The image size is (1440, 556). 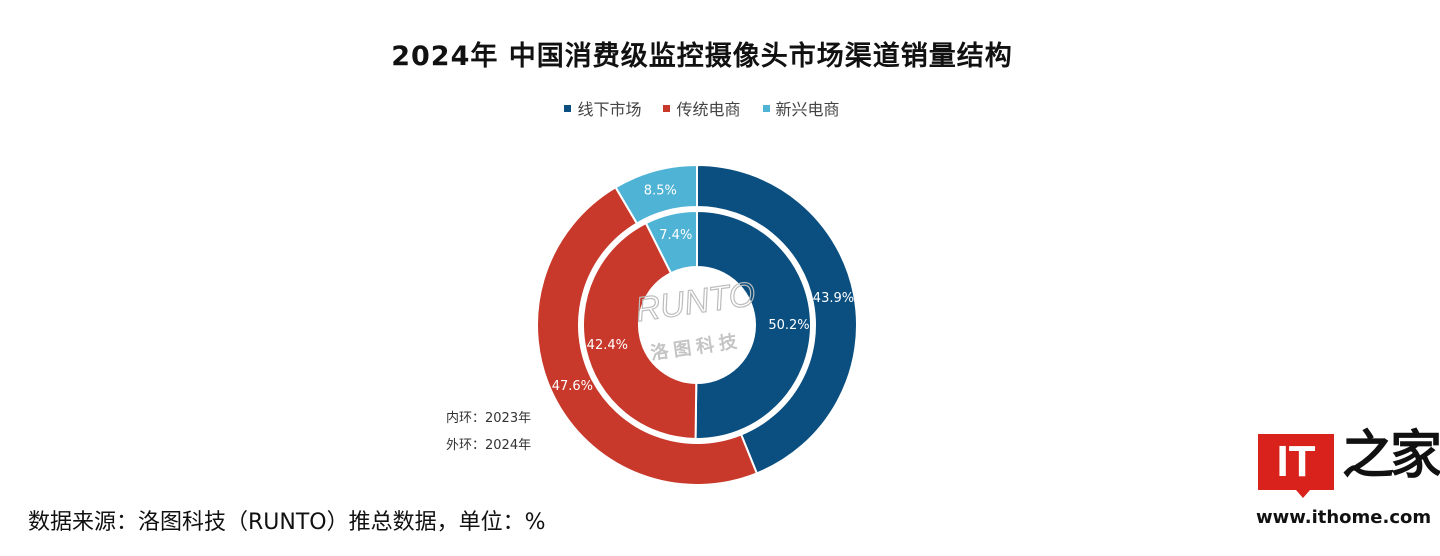 What do you see at coordinates (1296, 462) in the screenshot?
I see `ithome-logo: IT` at bounding box center [1296, 462].